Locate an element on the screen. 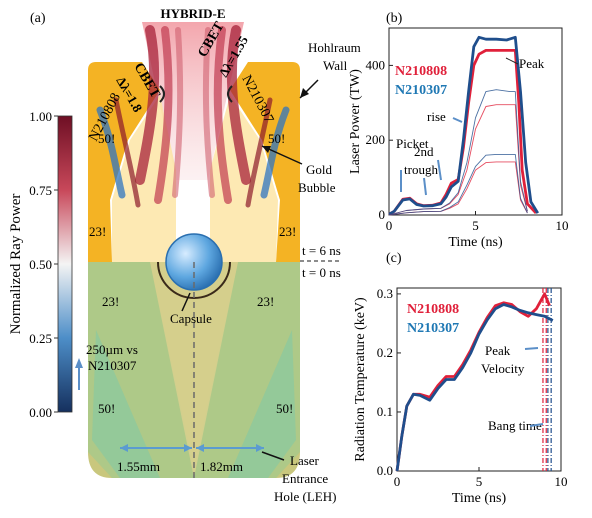 The height and width of the screenshot is (518, 592). colorbar-arrowhead-icon is located at coordinates (79, 363).